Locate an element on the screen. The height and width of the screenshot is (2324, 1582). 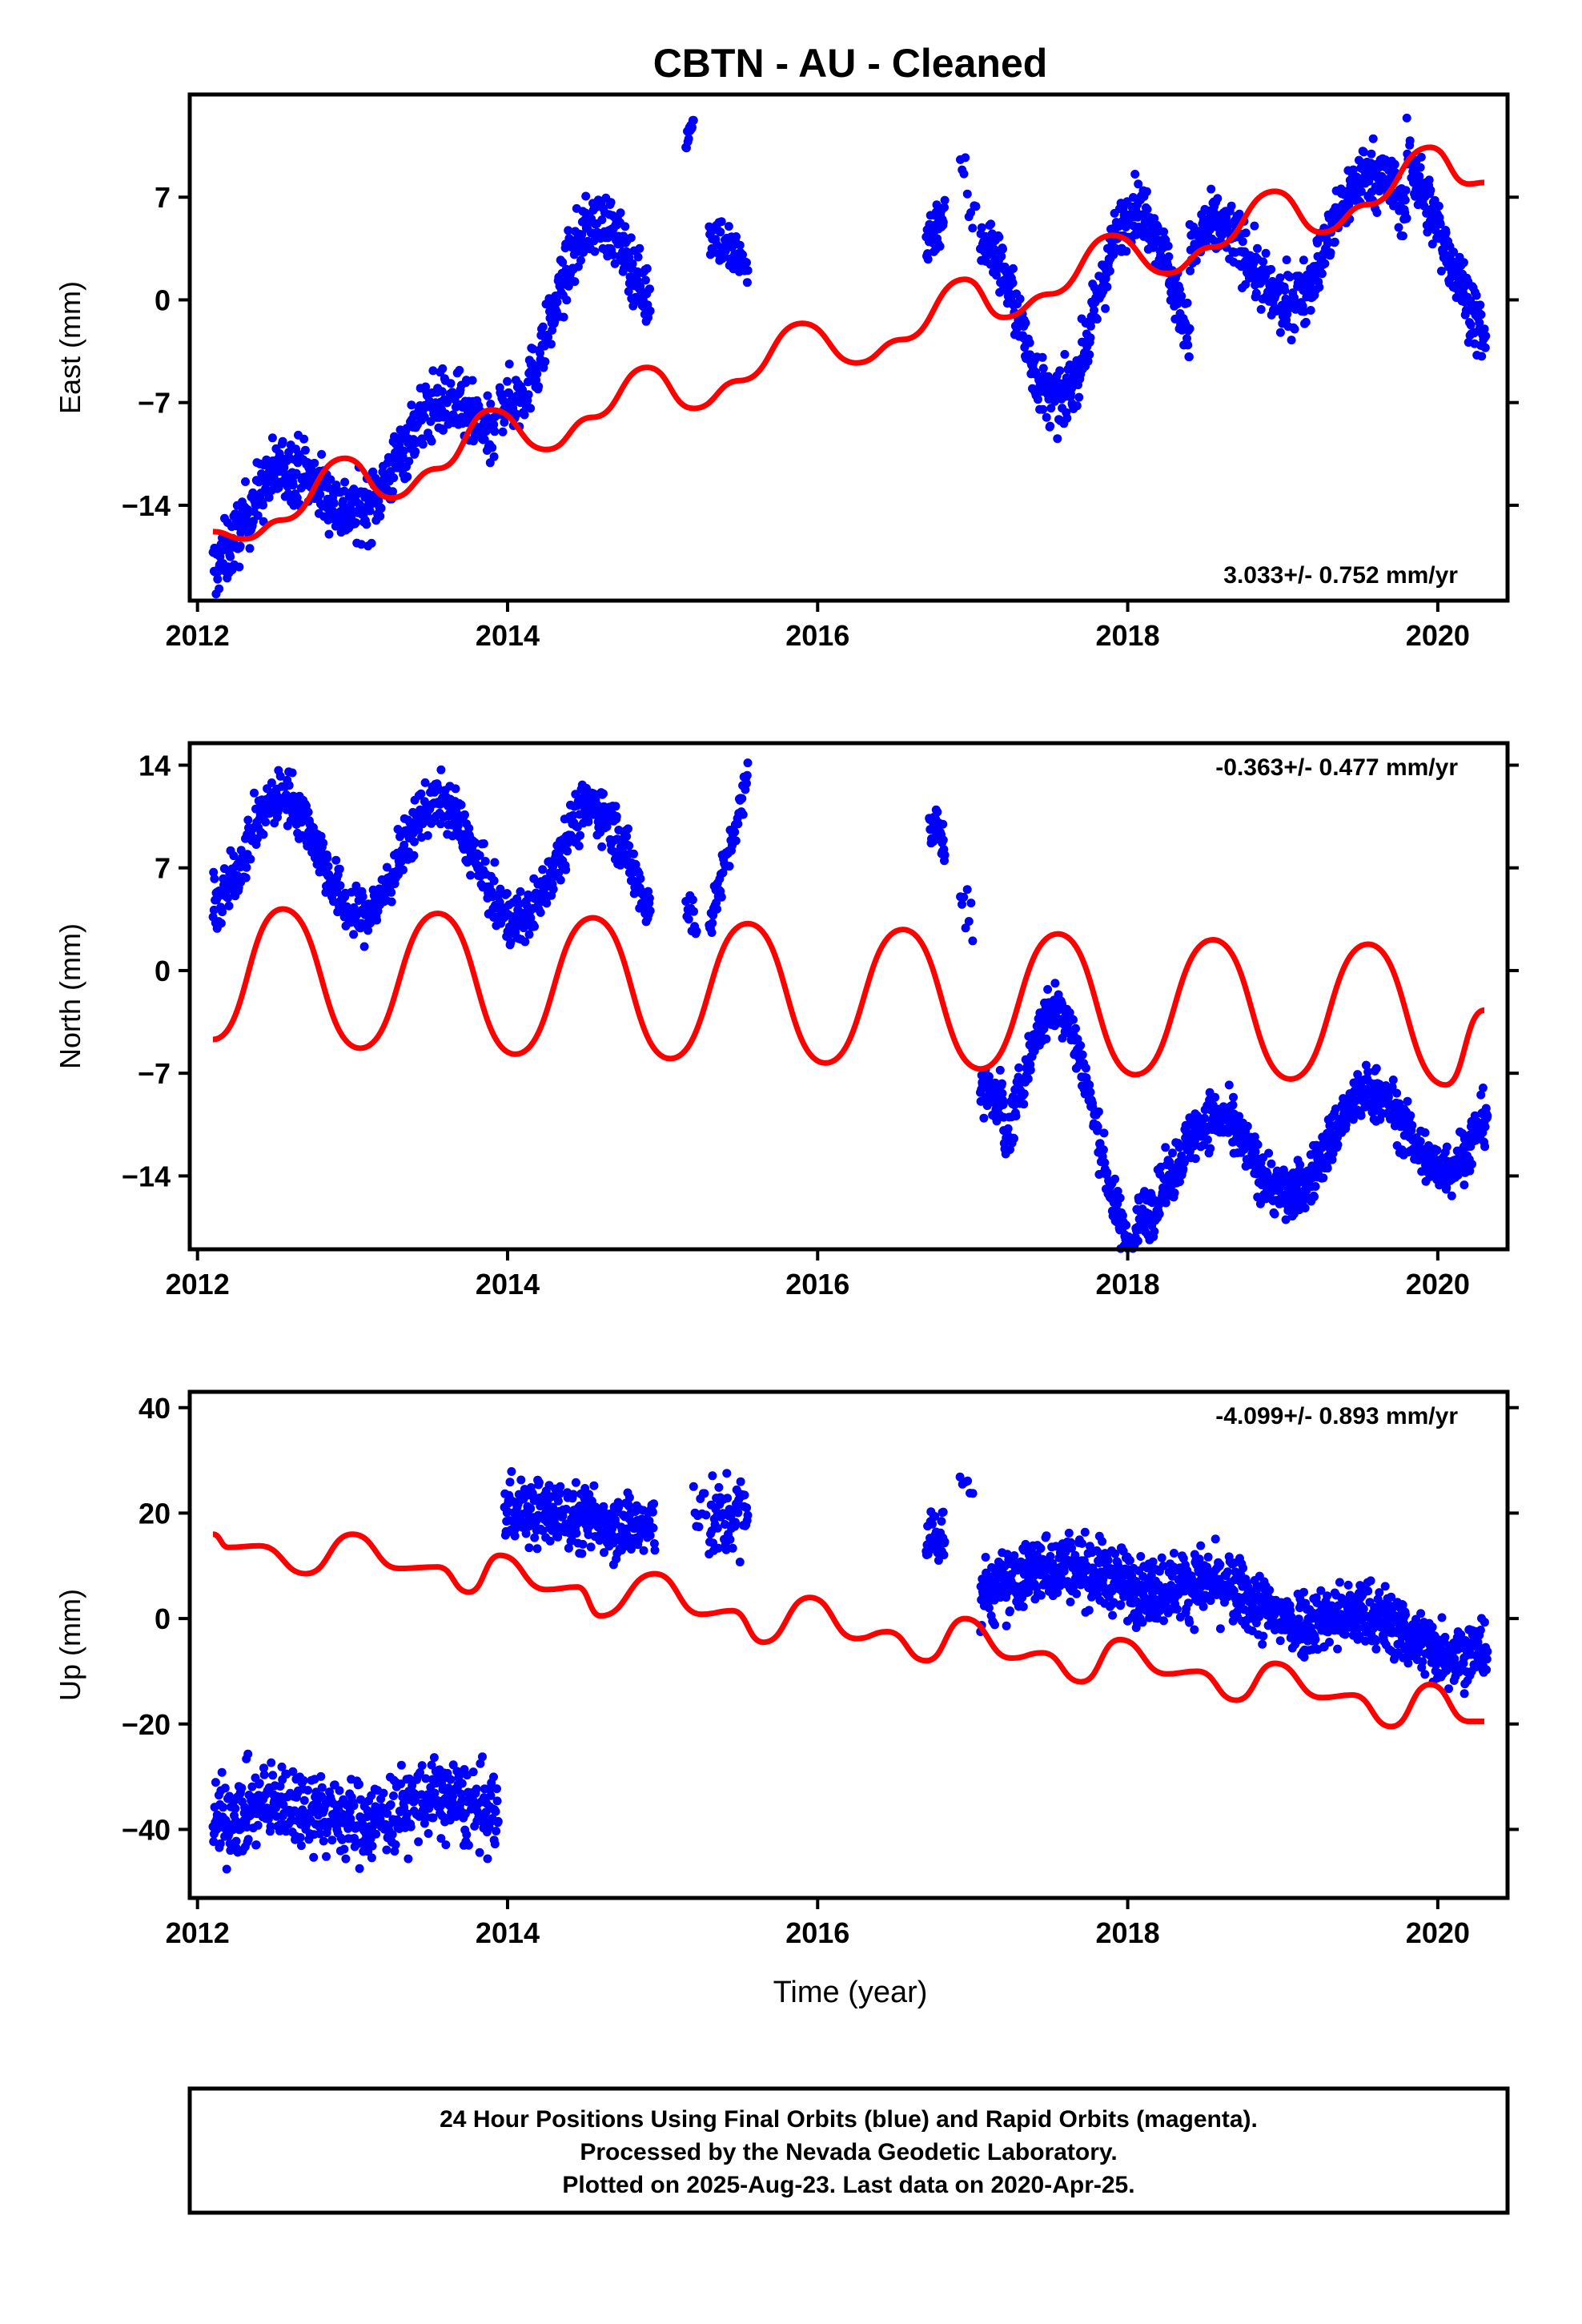
east-x-tick-label-2016: 2016 is located at coordinates (817, 635).